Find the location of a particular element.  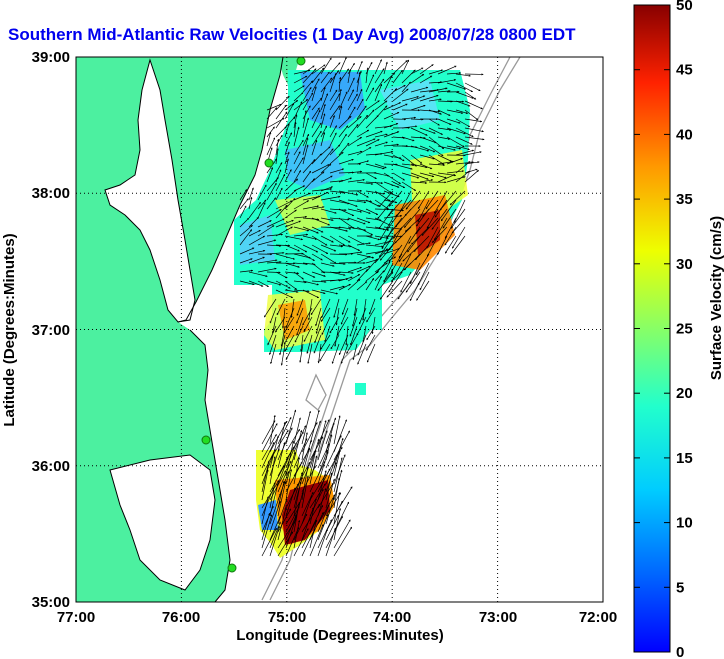

y-tick-label: 35:00 is located at coordinates (51, 602).